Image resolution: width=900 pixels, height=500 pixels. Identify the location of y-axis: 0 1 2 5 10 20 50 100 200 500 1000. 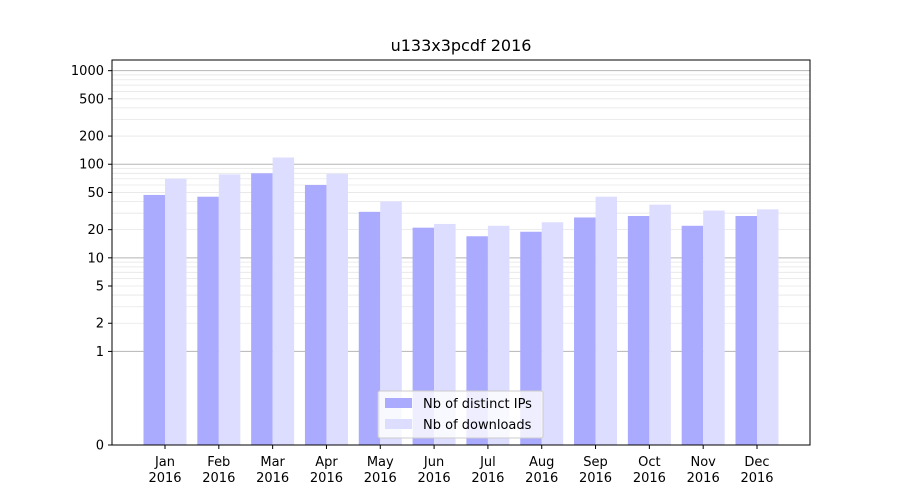
(91, 259).